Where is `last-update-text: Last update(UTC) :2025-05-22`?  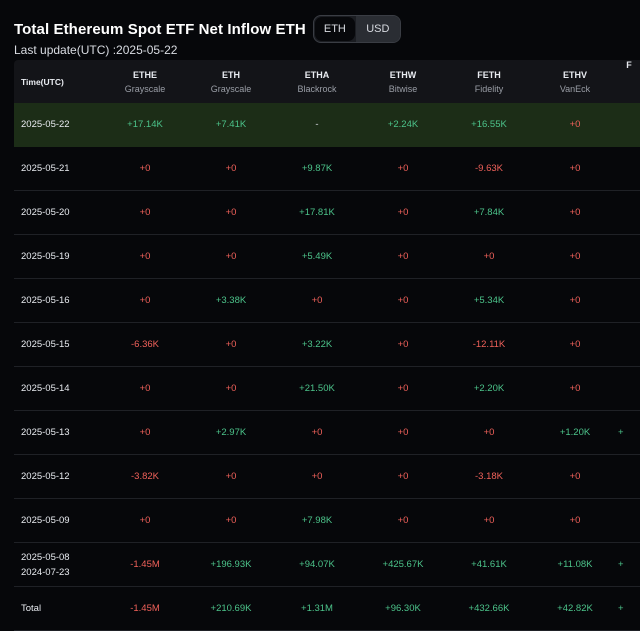
last-update-text: Last update(UTC) :2025-05-22 is located at coordinates (96, 50).